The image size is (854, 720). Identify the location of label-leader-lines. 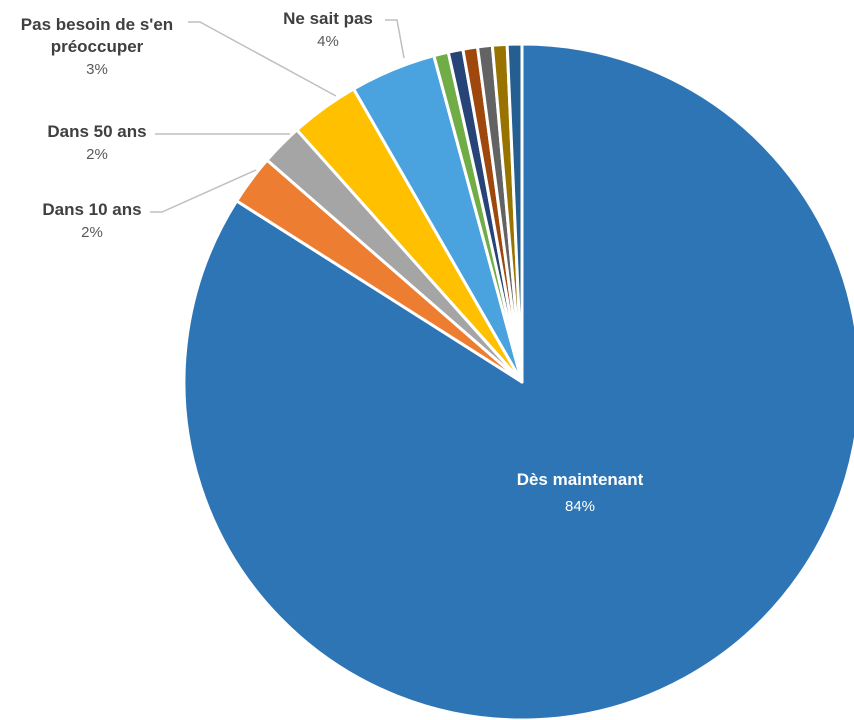
(277, 116).